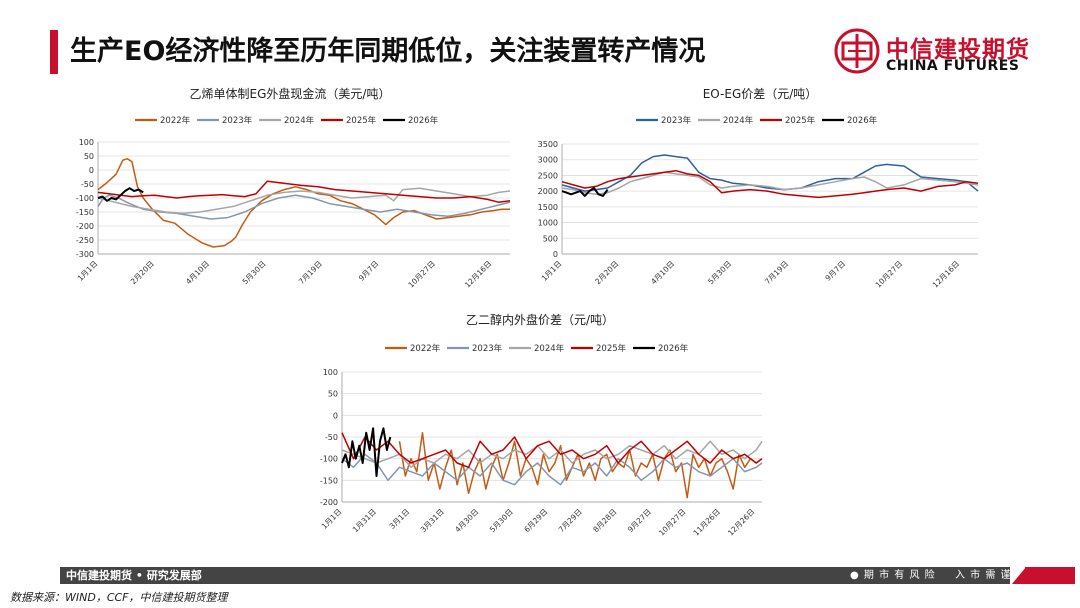 The image size is (1080, 608). Describe the element at coordinates (54, 52) in the screenshot. I see `title-accent-bar` at that location.